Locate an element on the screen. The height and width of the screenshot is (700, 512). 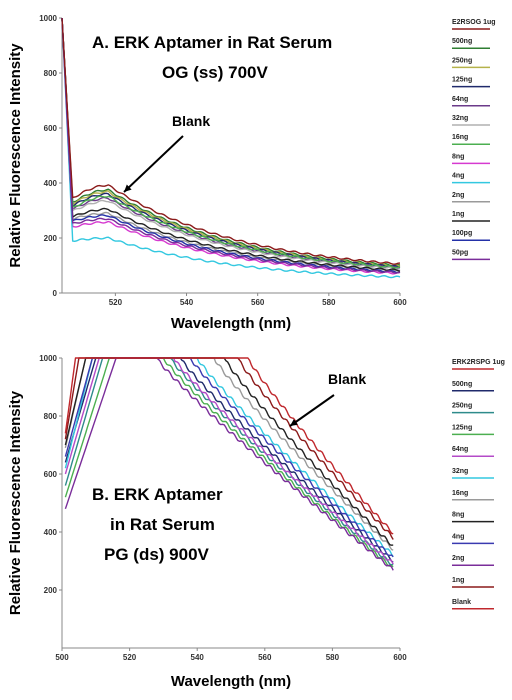
chart1-y-tick-label: 0 is located at coordinates (55, 293).